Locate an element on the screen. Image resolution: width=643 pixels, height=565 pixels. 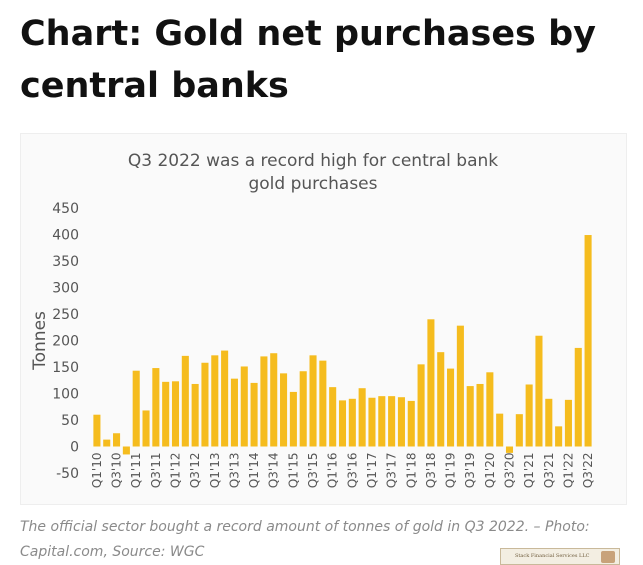
y-tick-label: 250 is located at coordinates (65, 315).